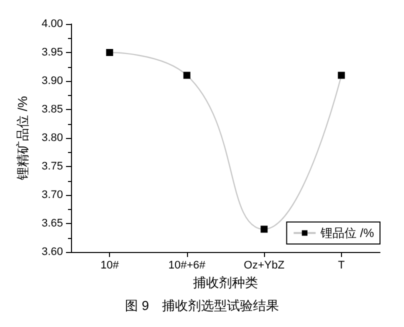 Image resolution: width=404 pixels, height=327 pixels. What do you see at coordinates (110, 266) in the screenshot?
I see `x-tick-label: 10#` at bounding box center [110, 266].